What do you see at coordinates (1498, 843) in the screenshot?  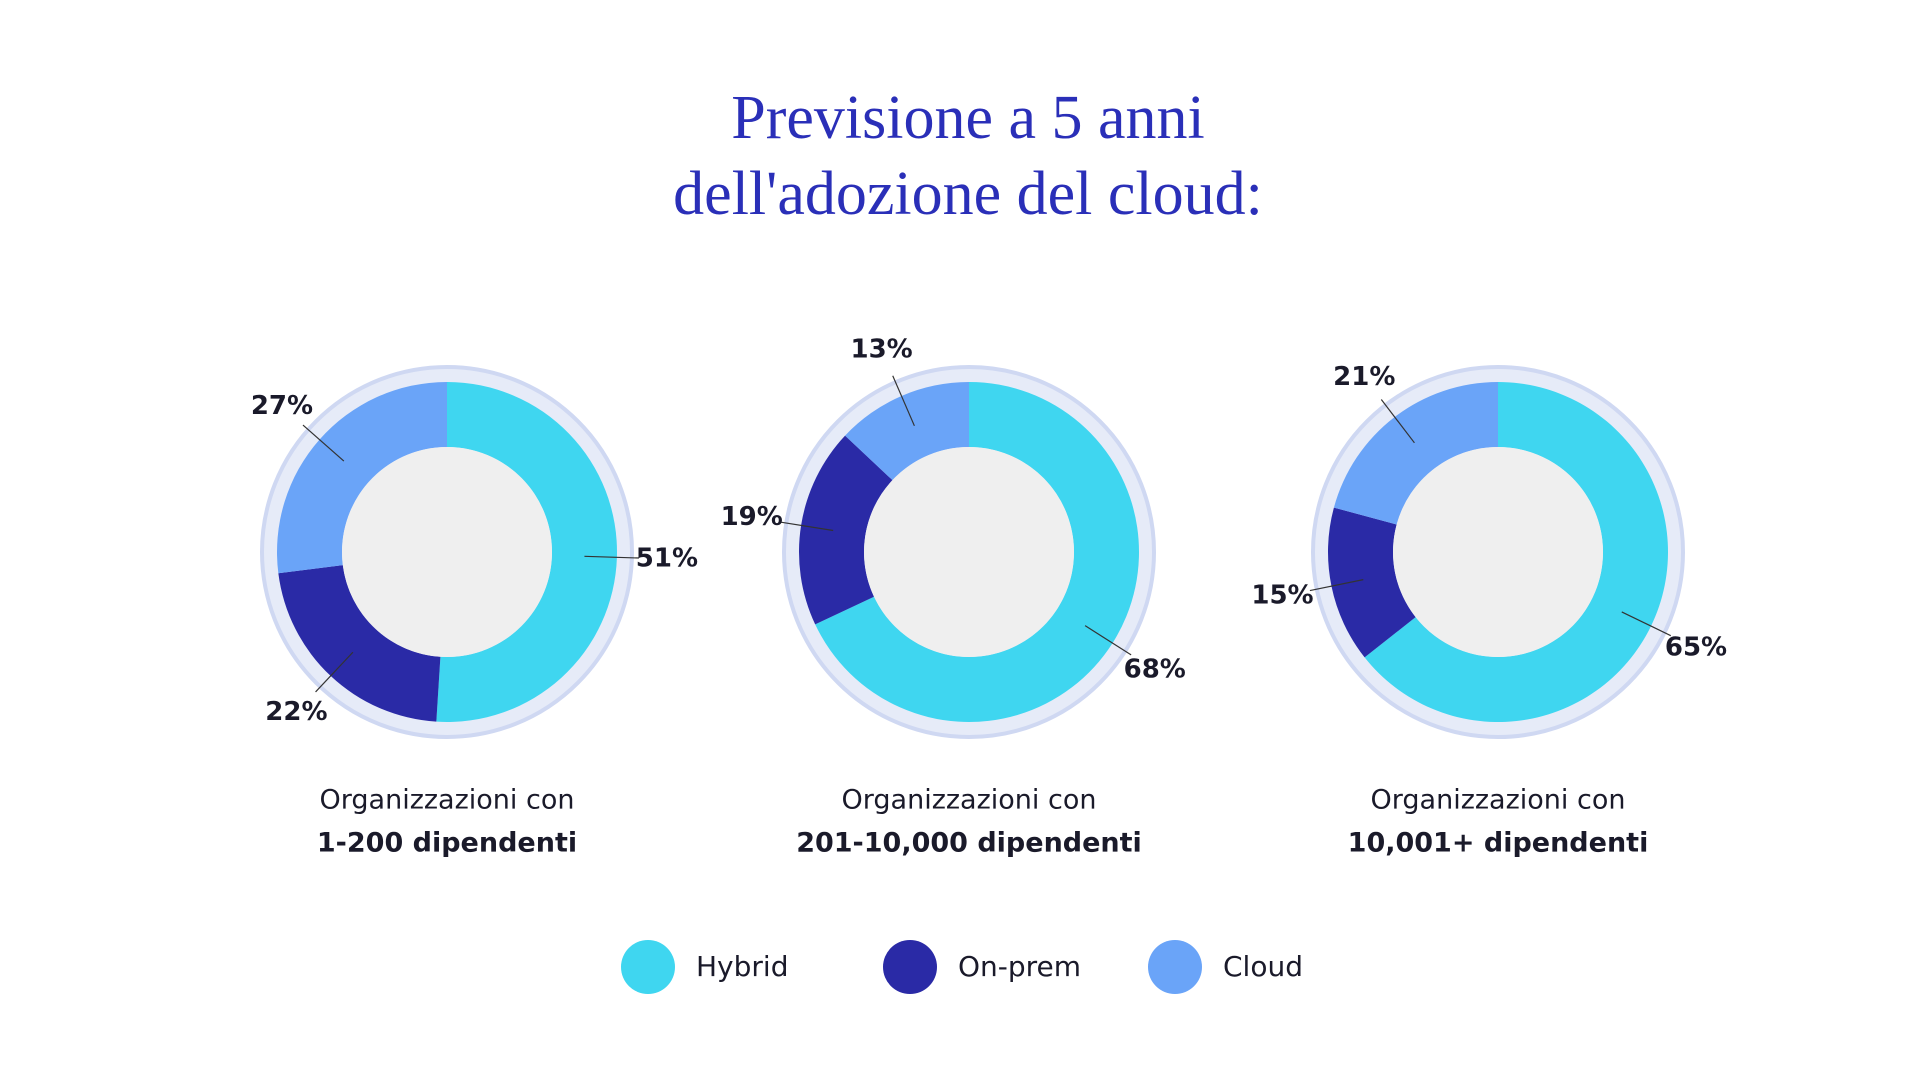 I see `chart-label: 10,001+ dipendenti` at bounding box center [1498, 843].